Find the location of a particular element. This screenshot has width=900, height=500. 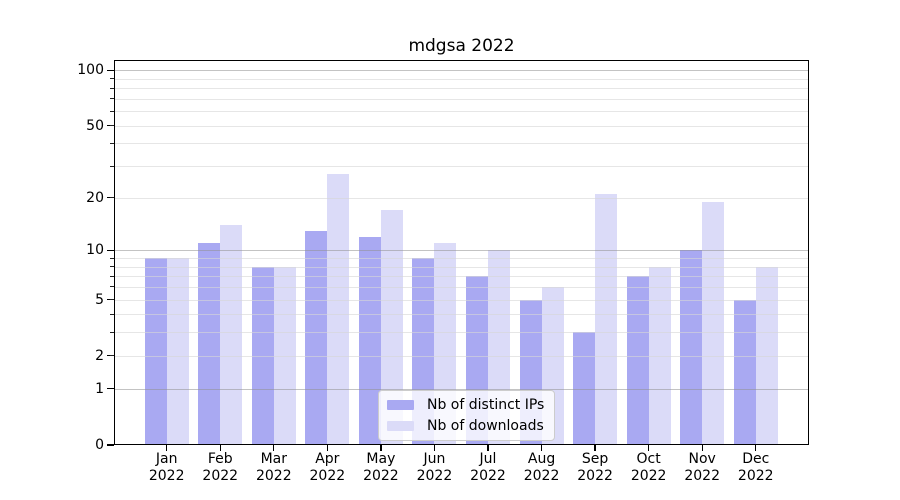

x-tick-month: May is located at coordinates (381, 459).